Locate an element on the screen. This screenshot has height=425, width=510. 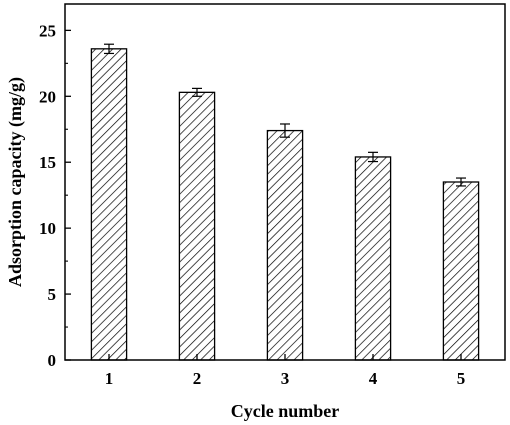
y-tick-label-5: 5 is located at coordinates (52, 294).